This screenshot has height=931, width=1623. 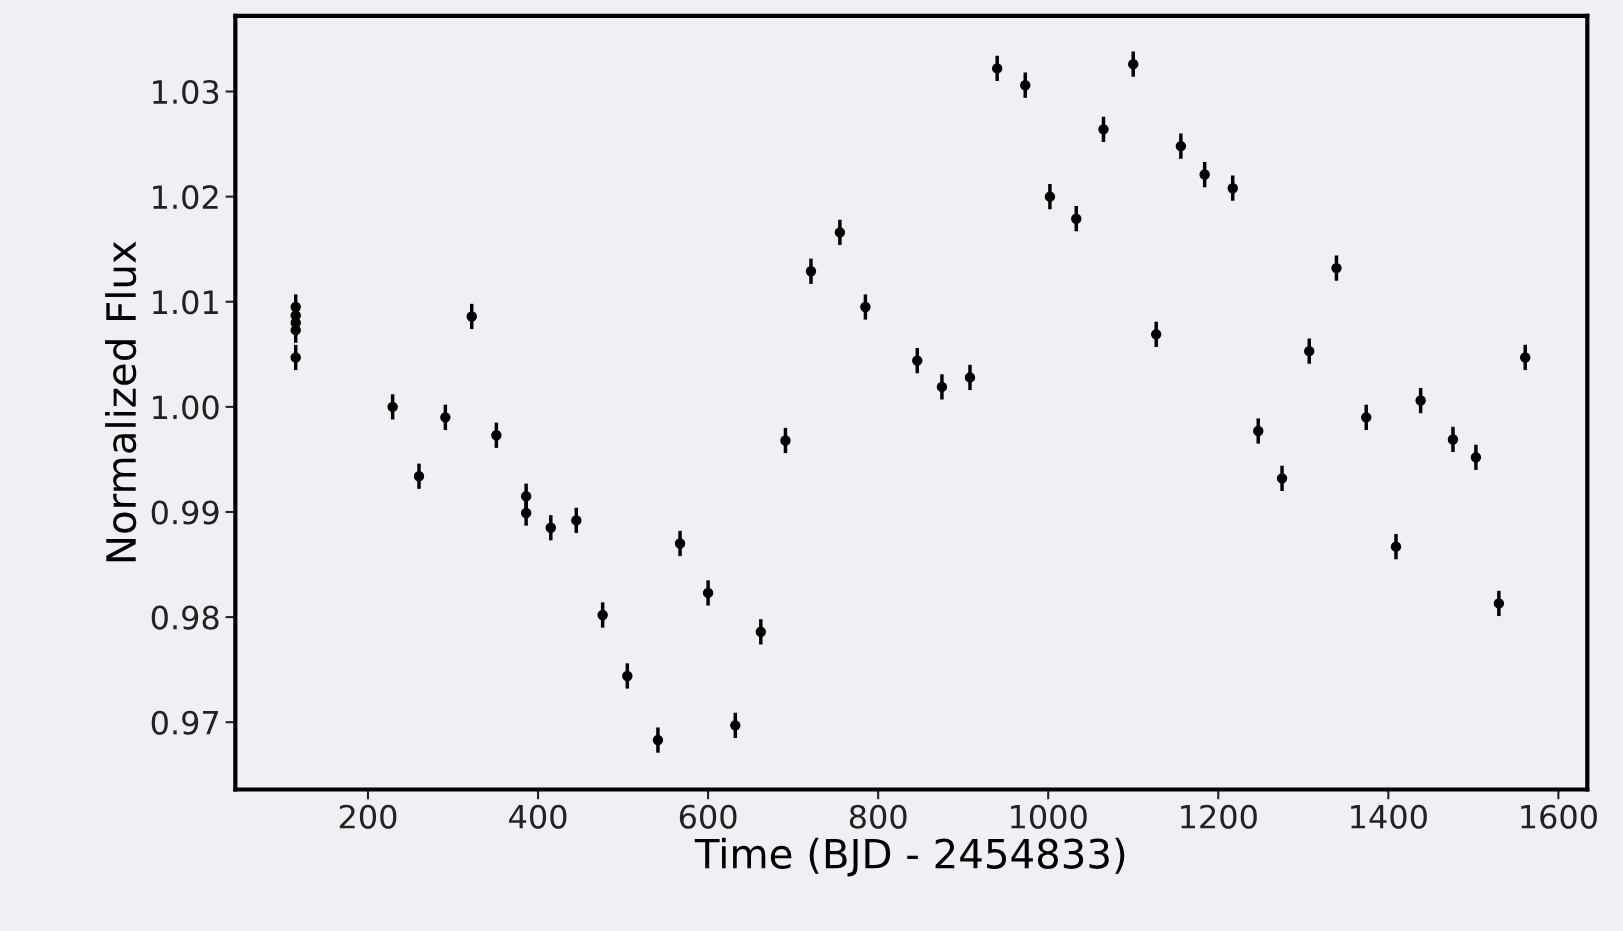 What do you see at coordinates (186, 92) in the screenshot?
I see `y-tick-label: 1.03` at bounding box center [186, 92].